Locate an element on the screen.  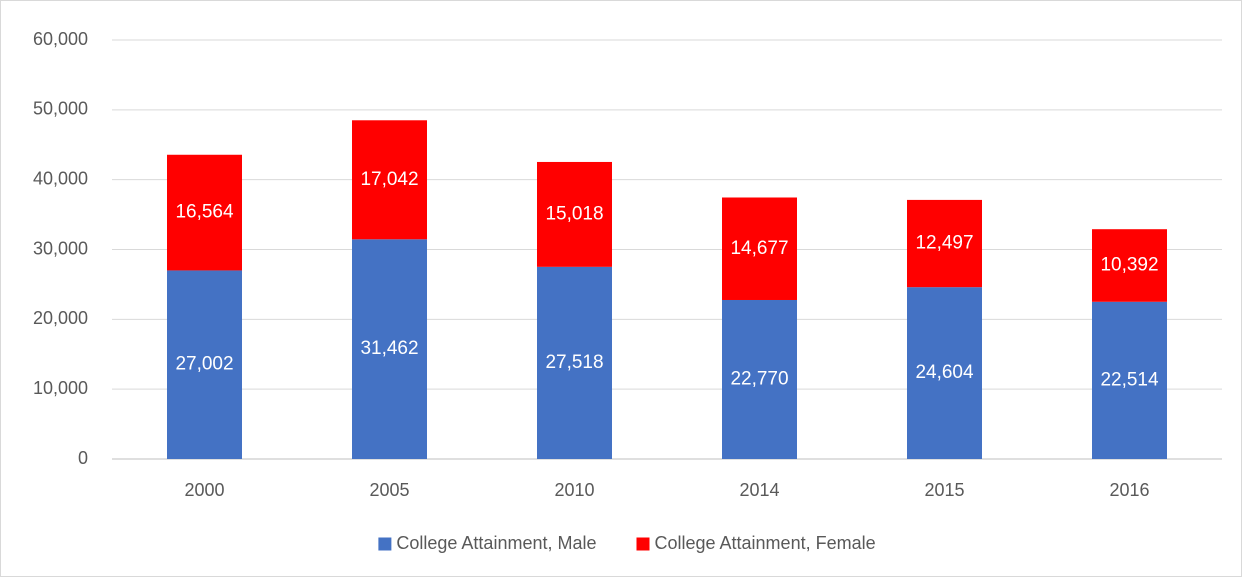
data-label: 27,518 is located at coordinates (574, 362).